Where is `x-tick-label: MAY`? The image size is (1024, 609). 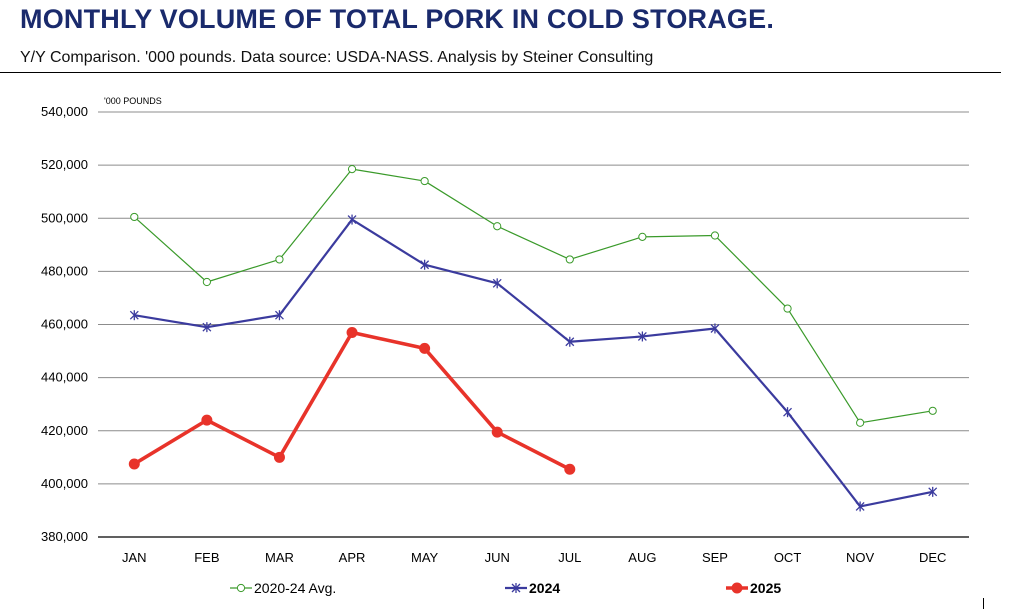
x-tick-label: MAY is located at coordinates (425, 557).